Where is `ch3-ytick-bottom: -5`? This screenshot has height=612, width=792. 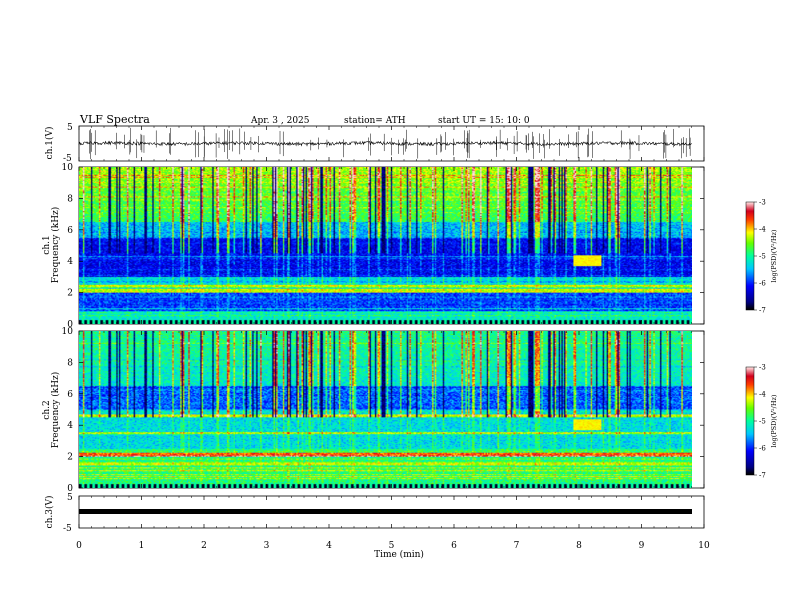
ch3-ytick-bottom: -5 is located at coordinates (67, 529).